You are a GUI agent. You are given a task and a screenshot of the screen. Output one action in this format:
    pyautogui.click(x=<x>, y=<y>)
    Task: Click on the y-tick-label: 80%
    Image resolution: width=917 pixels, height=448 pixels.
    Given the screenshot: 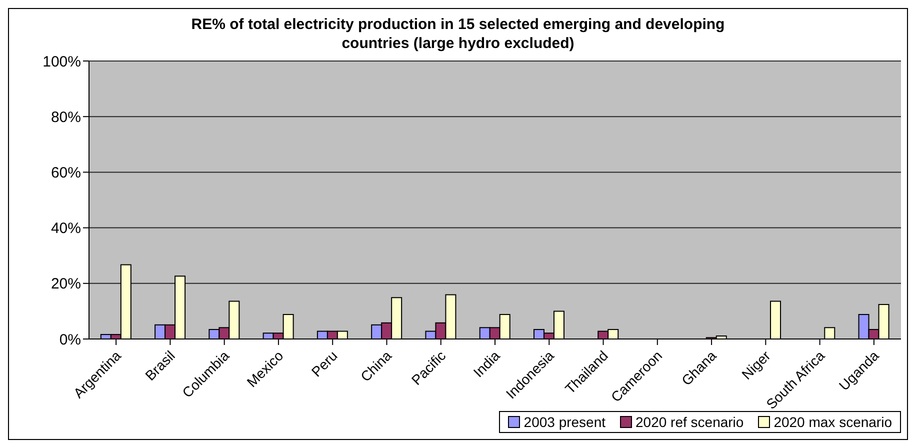 What is the action you would take?
    pyautogui.click(x=65, y=117)
    